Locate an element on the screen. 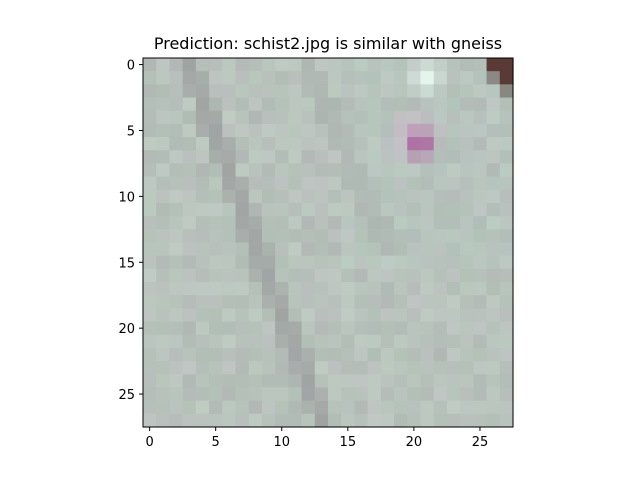 This screenshot has width=640, height=480. y-tick-label: 5 is located at coordinates (131, 131).